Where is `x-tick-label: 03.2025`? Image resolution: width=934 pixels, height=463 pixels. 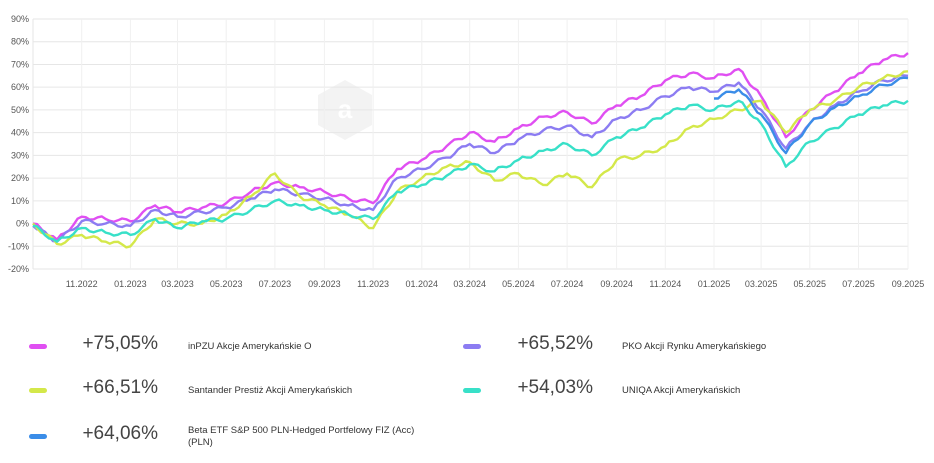 x-tick-label: 03.2025 is located at coordinates (761, 284).